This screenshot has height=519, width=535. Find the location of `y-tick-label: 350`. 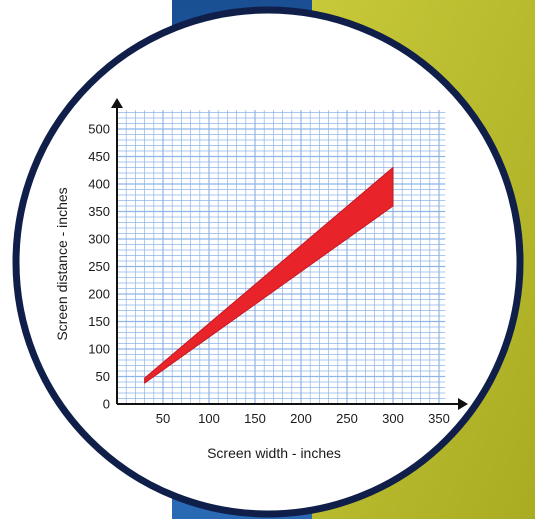

y-tick-label: 350 is located at coordinates (99, 211).